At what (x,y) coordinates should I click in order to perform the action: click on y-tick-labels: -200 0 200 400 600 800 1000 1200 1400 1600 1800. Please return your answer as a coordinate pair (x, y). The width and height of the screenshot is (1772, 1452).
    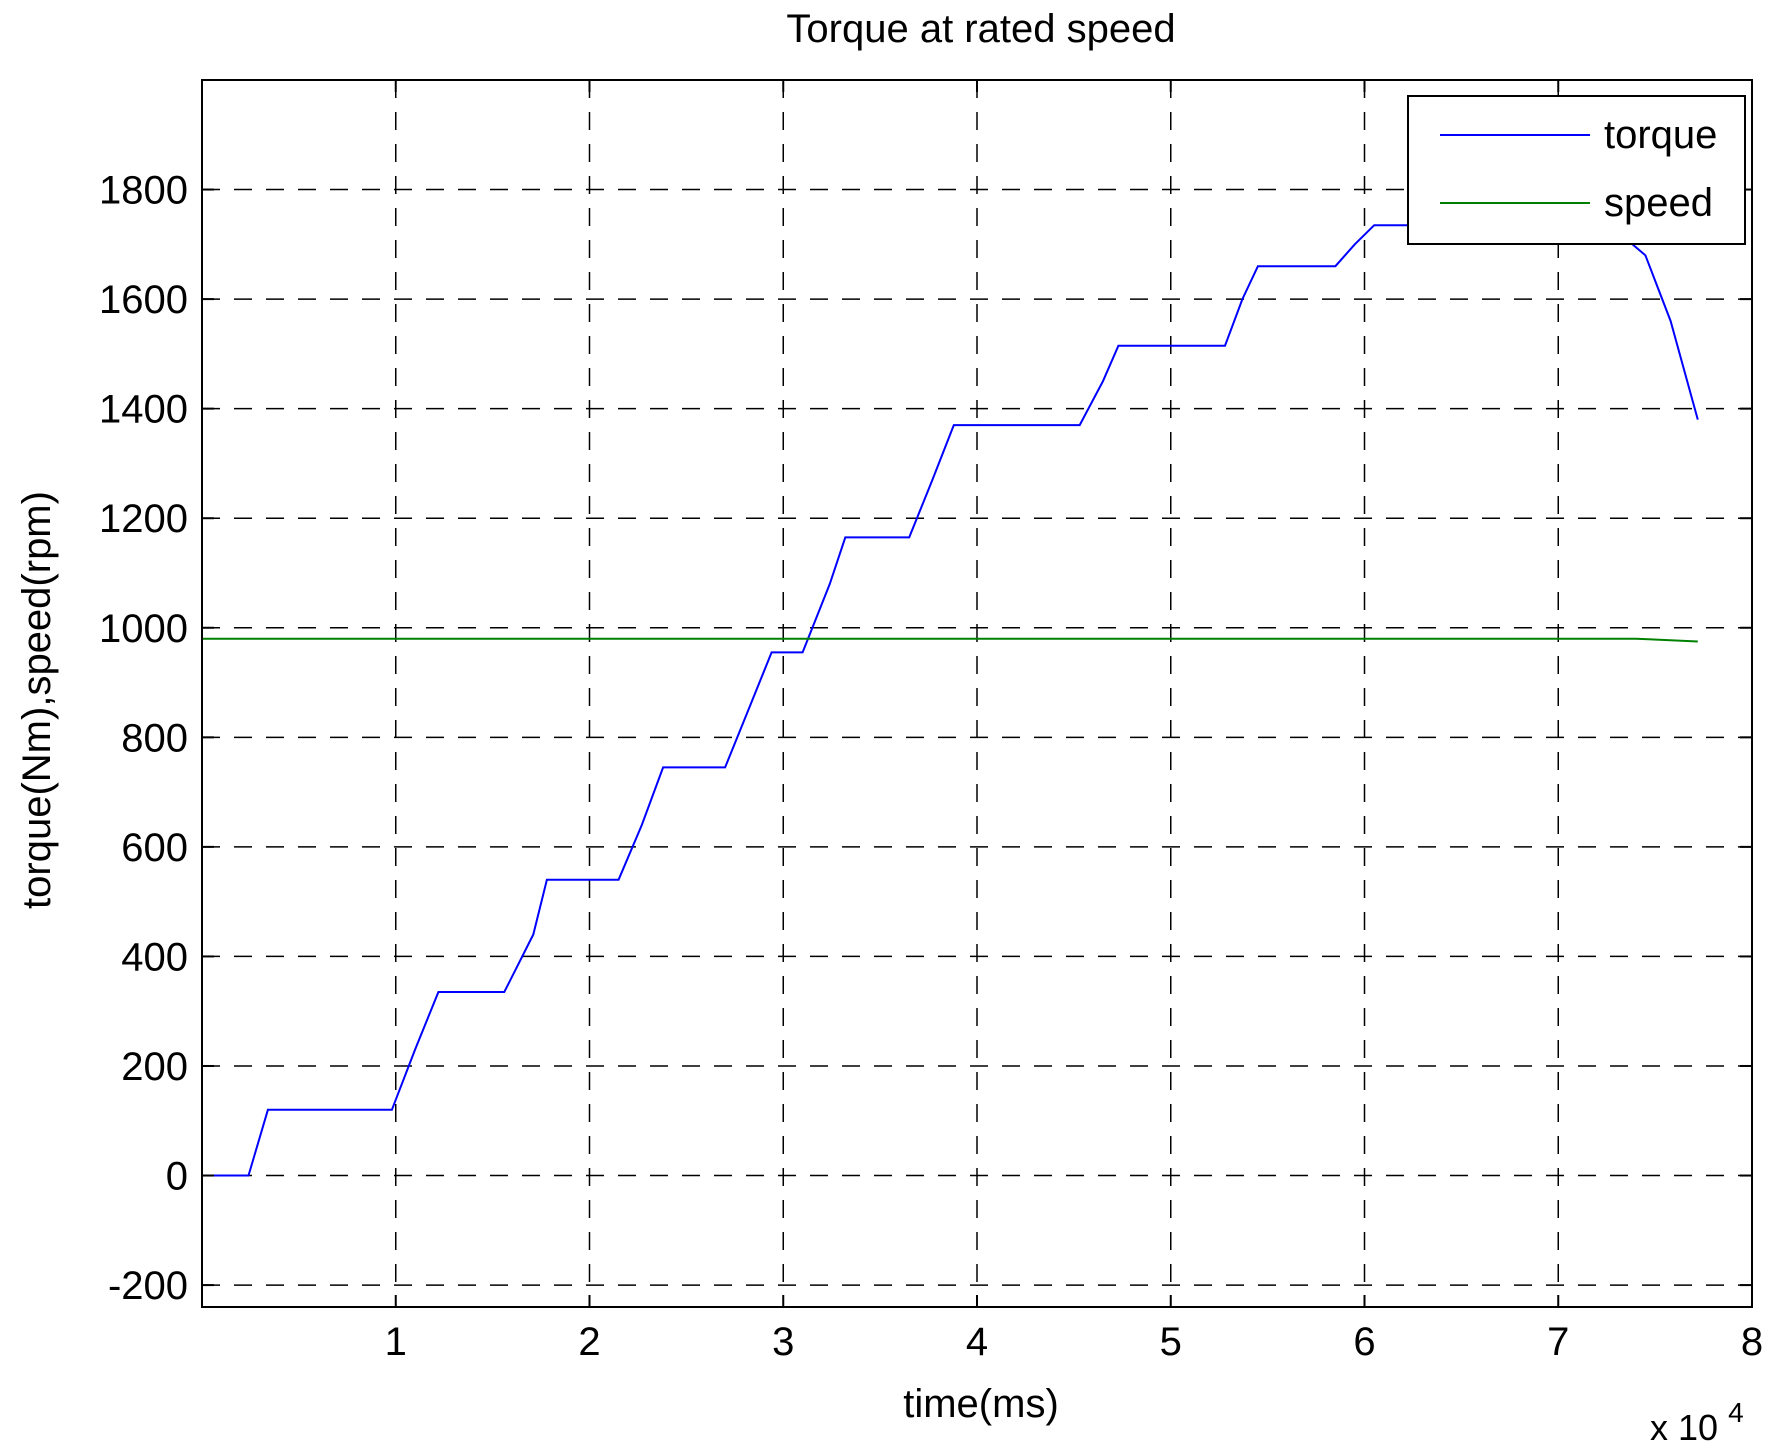
    Looking at the image, I should click on (143, 739).